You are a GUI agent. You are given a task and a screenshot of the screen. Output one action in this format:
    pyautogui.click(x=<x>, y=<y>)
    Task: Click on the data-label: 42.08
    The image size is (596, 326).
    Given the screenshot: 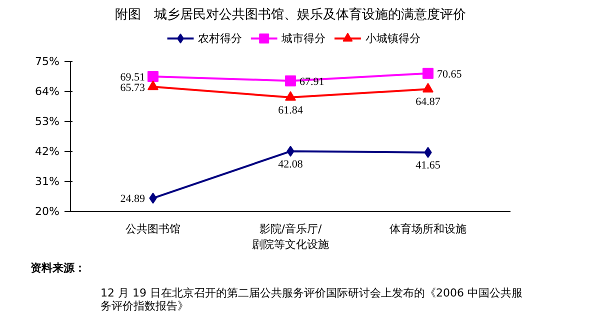 What is the action you would take?
    pyautogui.click(x=291, y=164)
    